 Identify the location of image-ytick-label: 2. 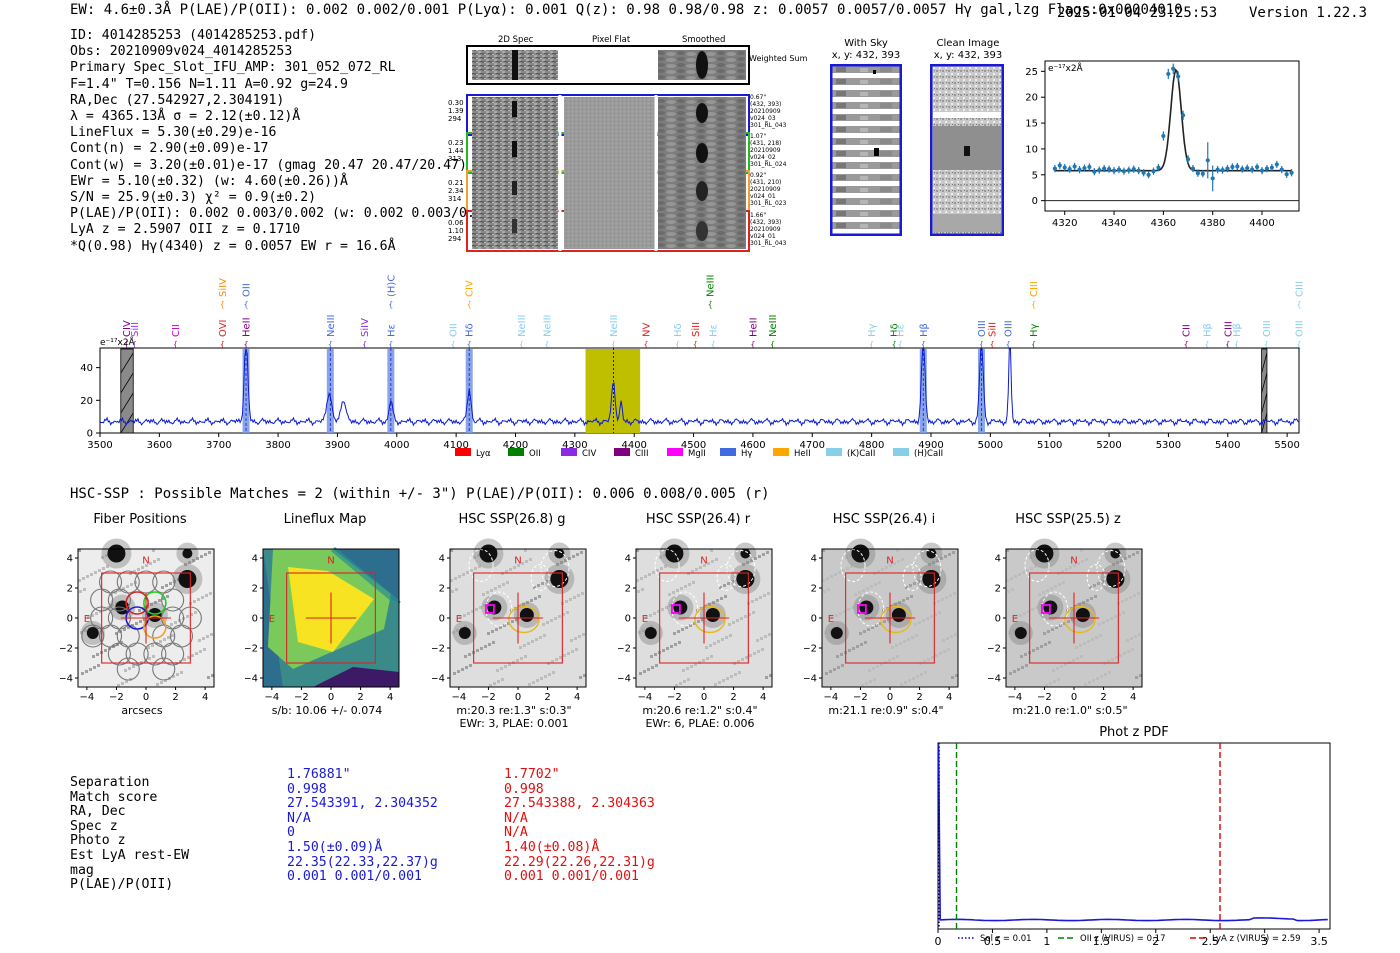
(814, 589).